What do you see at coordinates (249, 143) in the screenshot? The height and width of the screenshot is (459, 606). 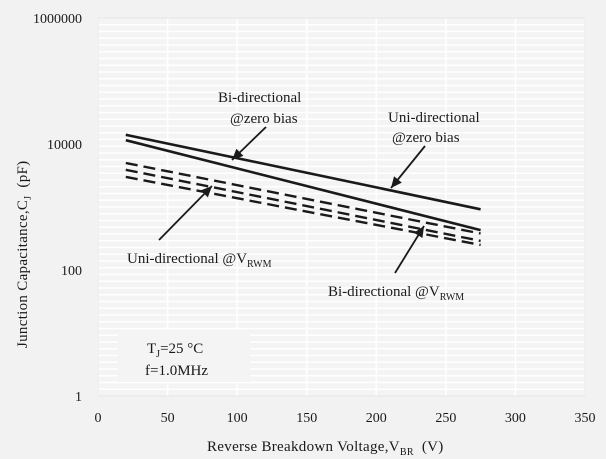 I see `arrow-bidirectional-zero` at bounding box center [249, 143].